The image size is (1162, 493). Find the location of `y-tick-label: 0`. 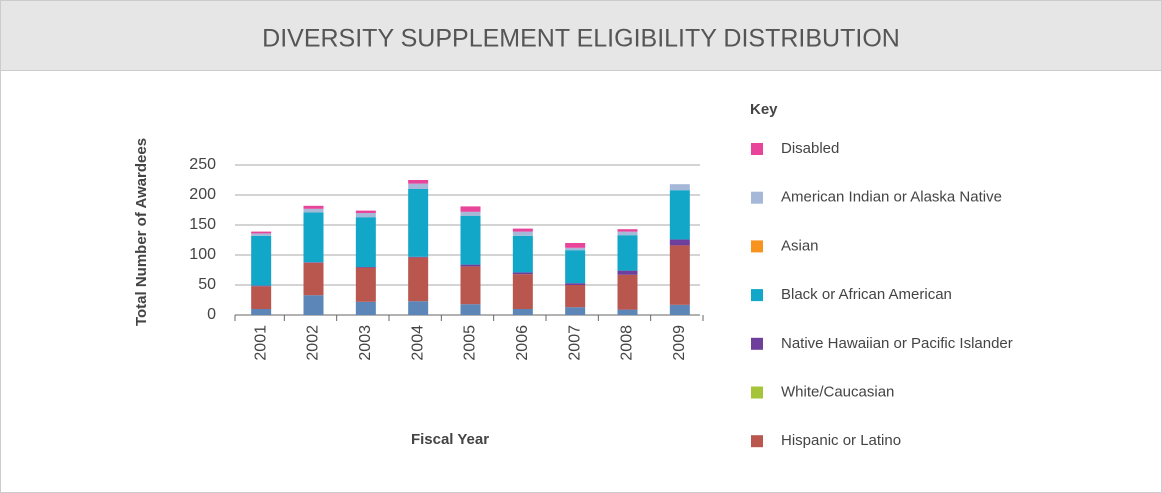

y-tick-label: 0 is located at coordinates (211, 314).